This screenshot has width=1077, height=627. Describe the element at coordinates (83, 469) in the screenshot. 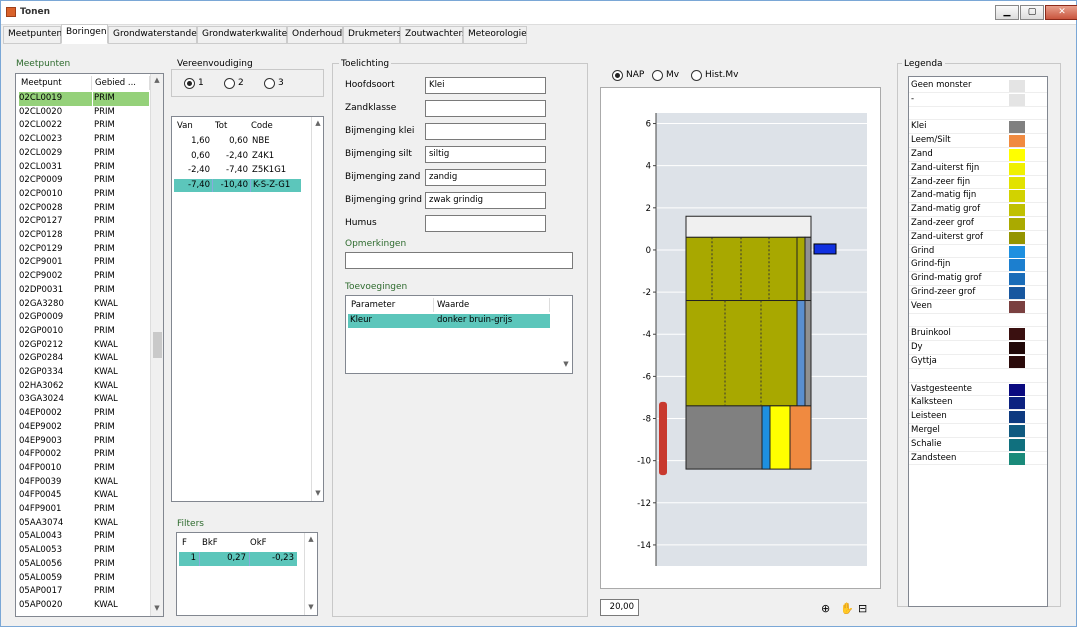

I see `meetpunt-row: 04FP0010 PRIM` at that location.